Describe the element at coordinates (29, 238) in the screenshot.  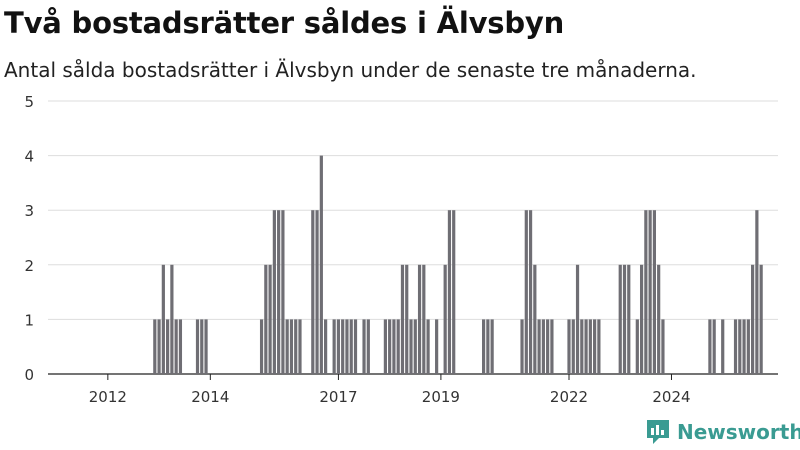
I see `y-axis: 0 1 2 3 4 5` at that location.